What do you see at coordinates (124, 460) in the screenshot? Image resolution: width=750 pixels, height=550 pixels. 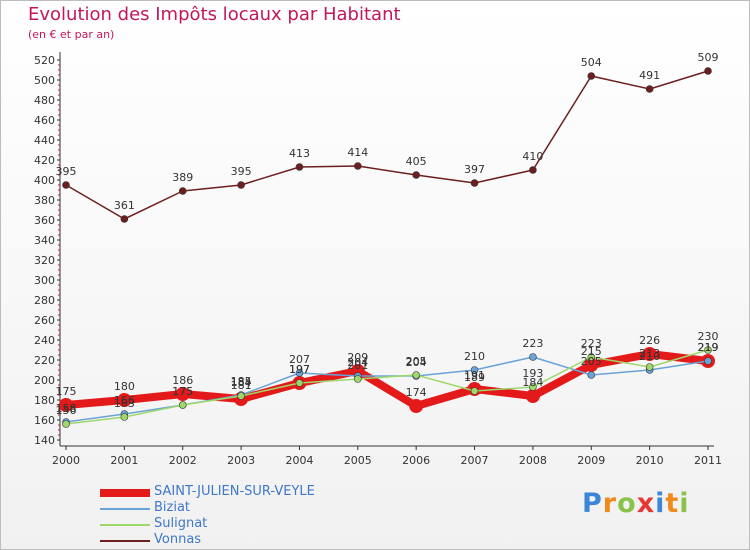 I see `x-tick-label: 2001` at bounding box center [124, 460].